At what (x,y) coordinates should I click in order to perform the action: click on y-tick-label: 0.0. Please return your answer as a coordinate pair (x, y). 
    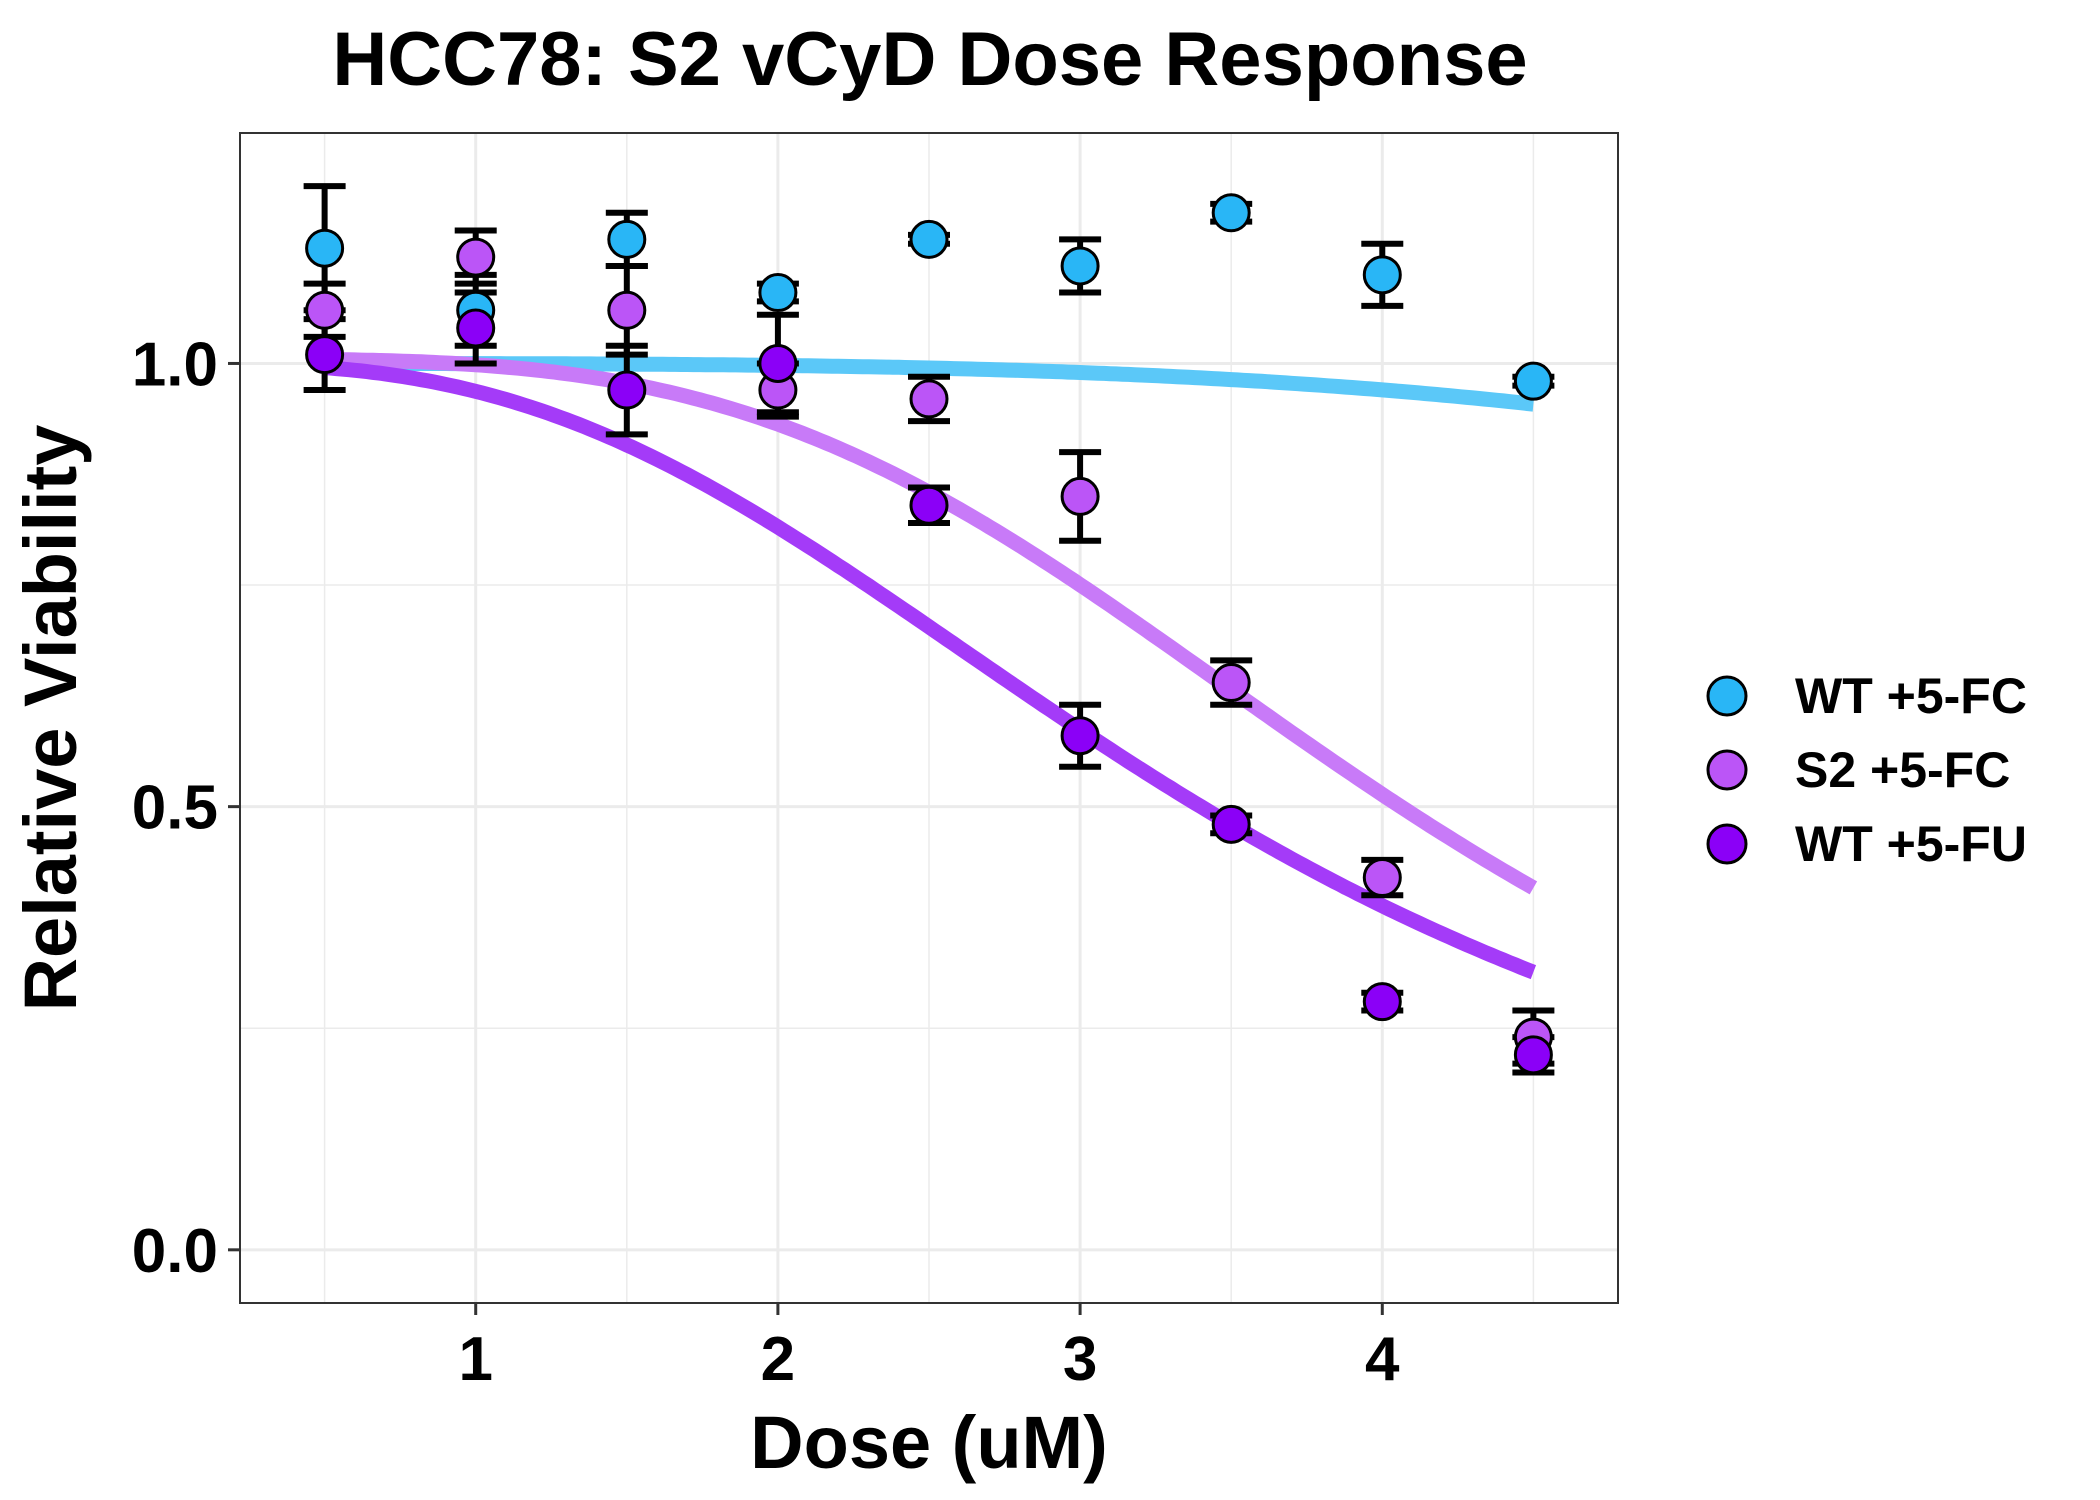
    Looking at the image, I should click on (175, 1251).